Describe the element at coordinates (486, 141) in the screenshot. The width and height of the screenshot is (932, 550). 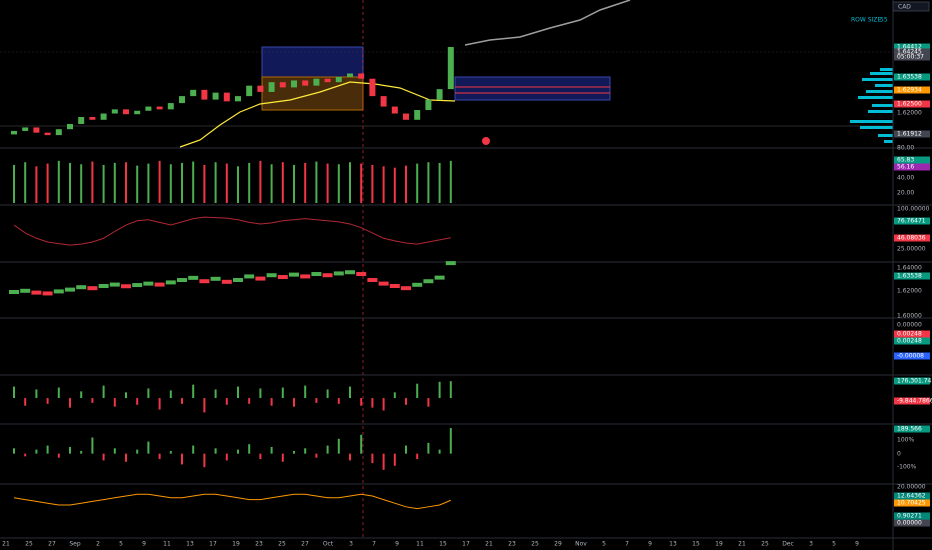
I see `alert-icon` at that location.